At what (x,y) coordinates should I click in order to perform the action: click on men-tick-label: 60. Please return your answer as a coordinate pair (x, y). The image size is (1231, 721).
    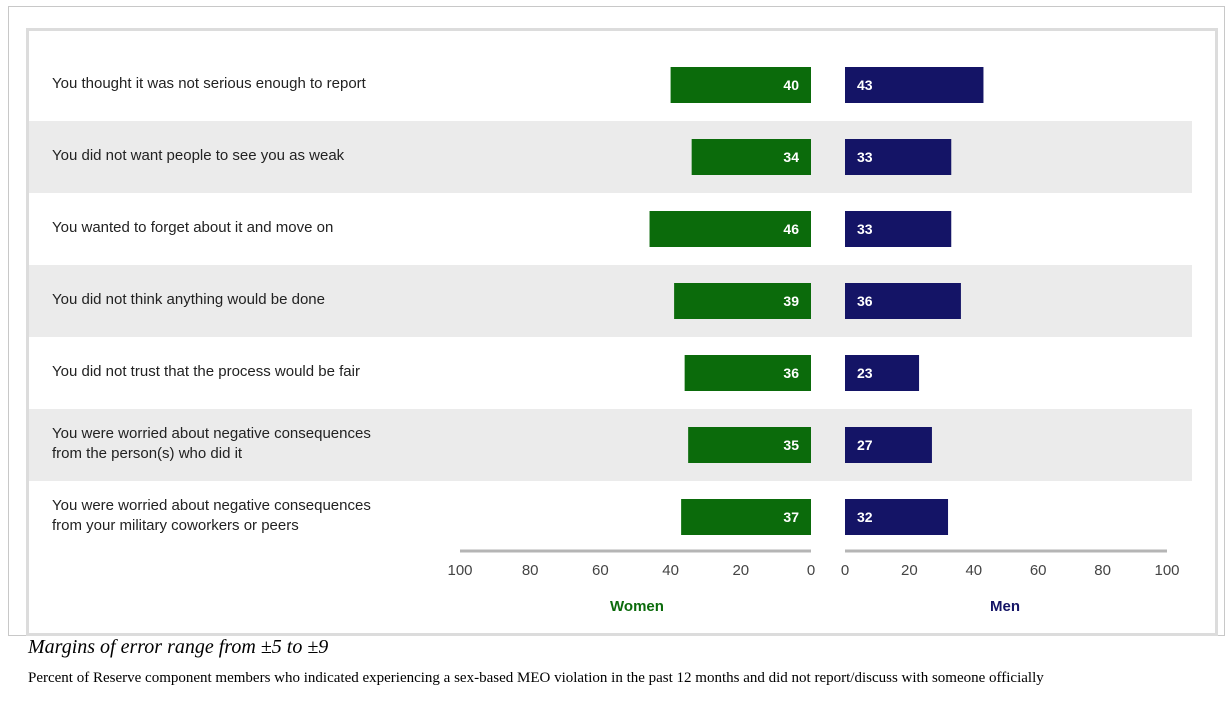
    Looking at the image, I should click on (1038, 570).